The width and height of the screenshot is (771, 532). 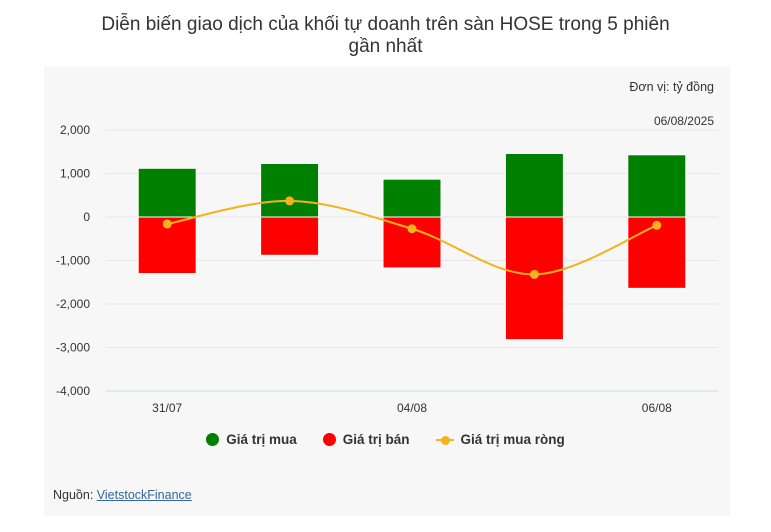 I want to click on y-tick-label: -1,000, so click(x=73, y=261).